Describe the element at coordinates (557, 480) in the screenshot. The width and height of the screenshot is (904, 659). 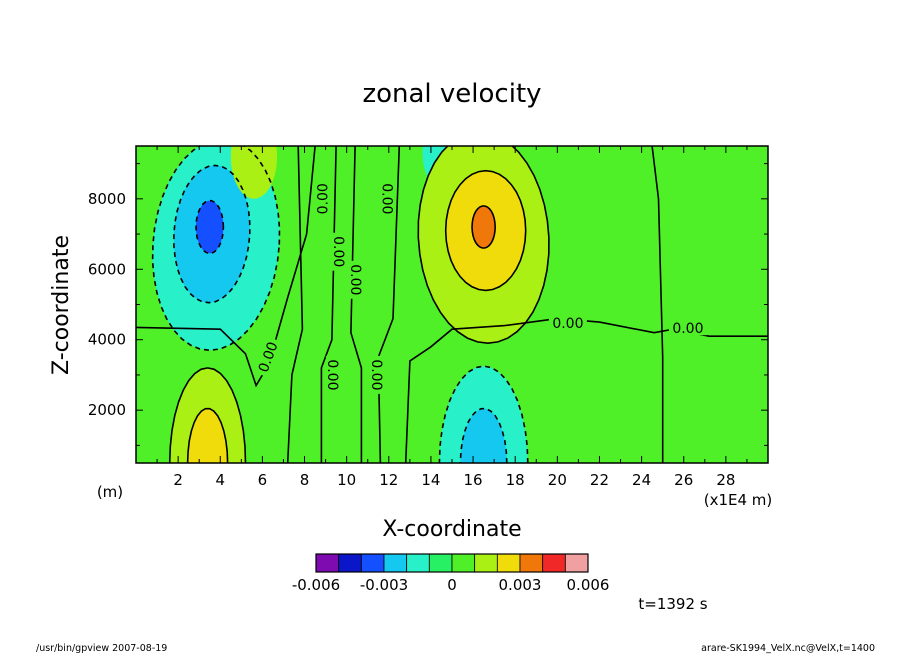
I see `x-tick-label: 20` at that location.